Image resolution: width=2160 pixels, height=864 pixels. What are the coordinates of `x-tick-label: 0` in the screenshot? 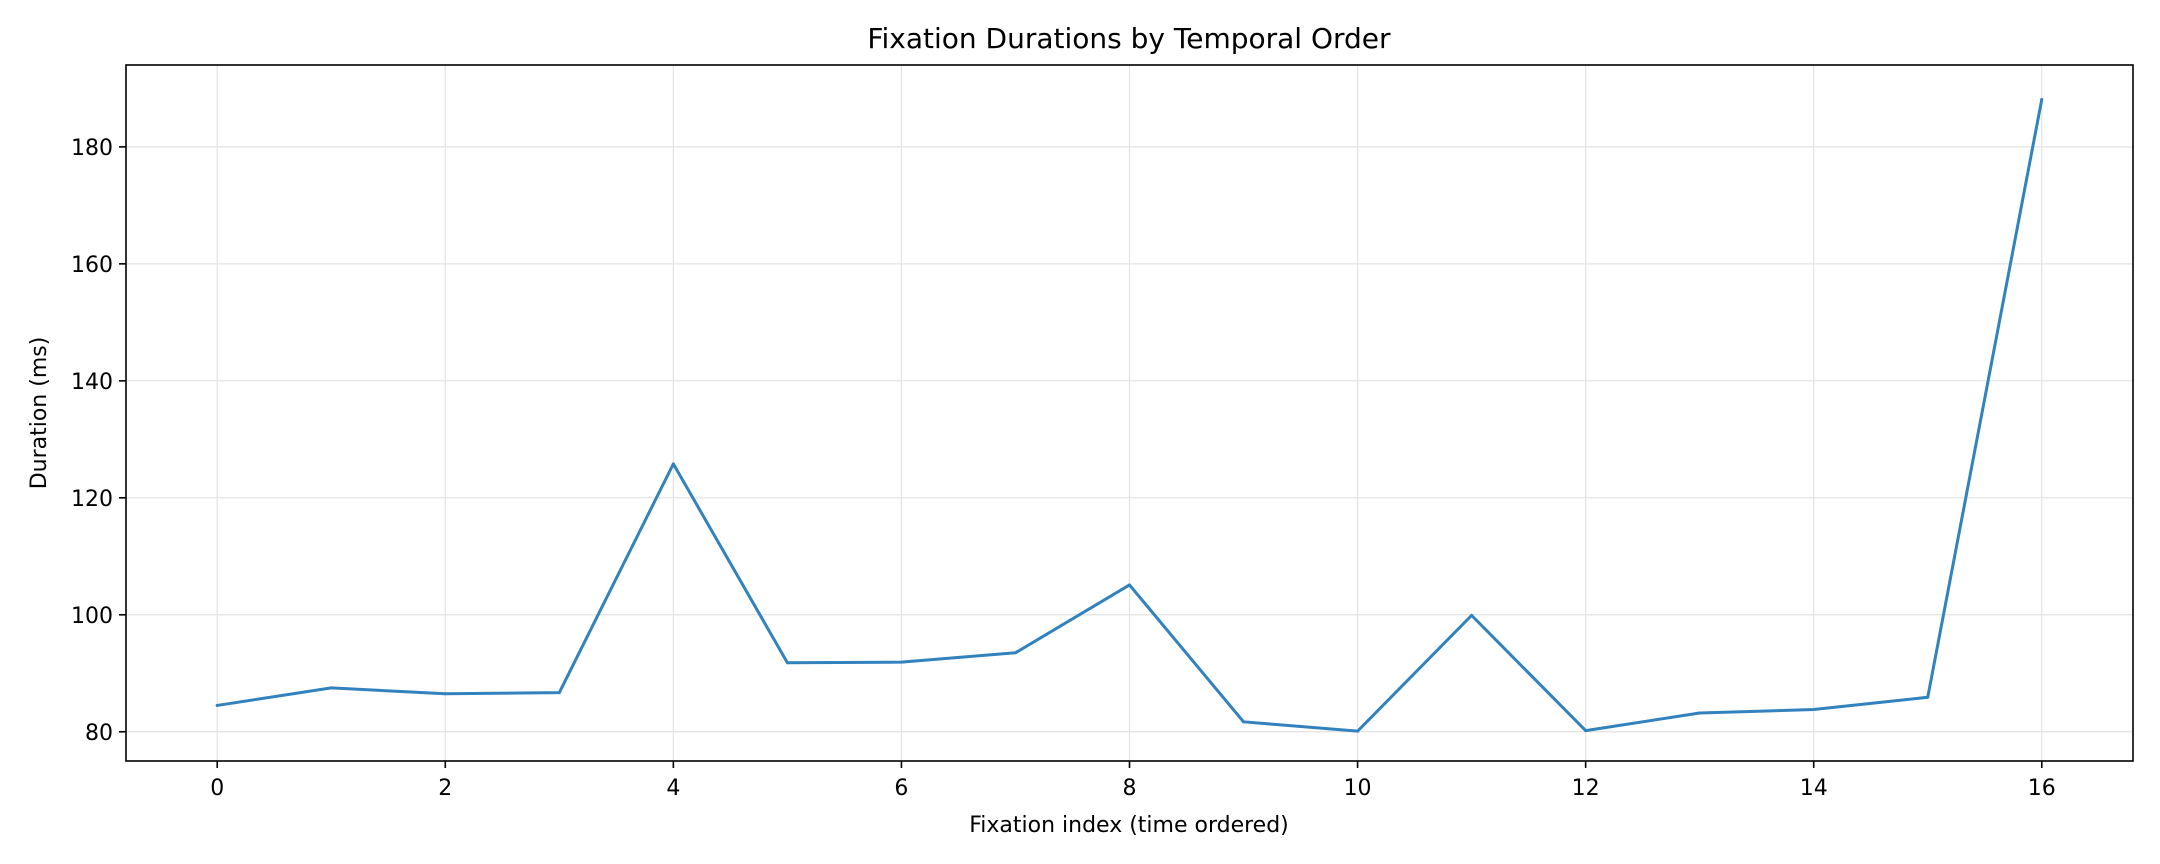 It's located at (217, 788).